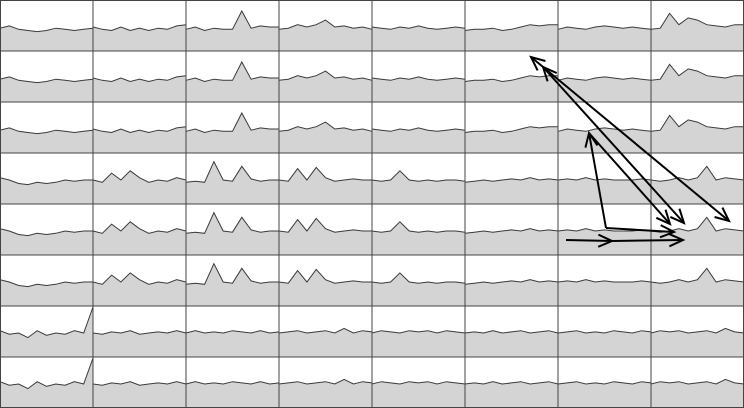 The width and height of the screenshot is (744, 408). I want to click on waveform-trace-r6-c5, so click(511, 332).